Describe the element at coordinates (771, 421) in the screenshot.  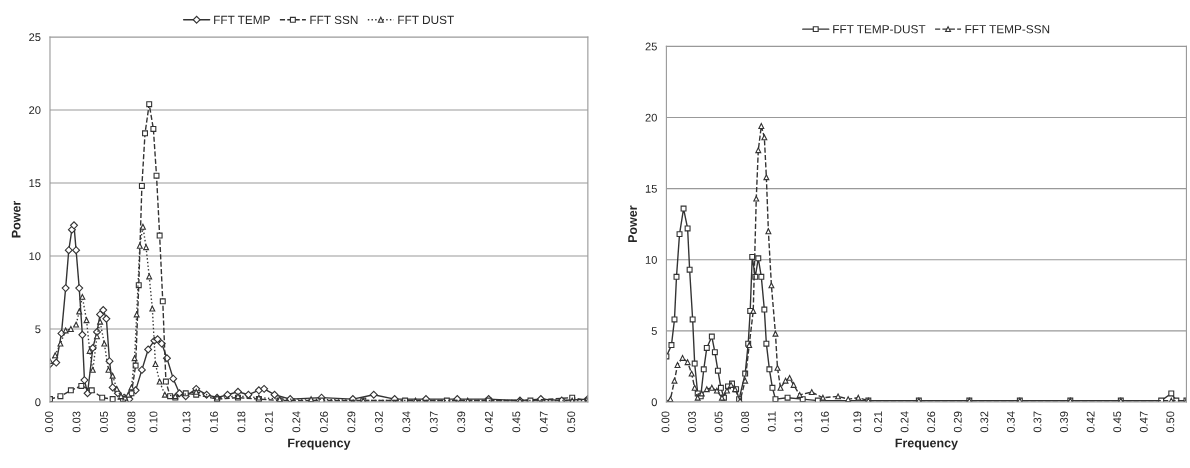
I see `x-tick-label: 0.11` at that location.